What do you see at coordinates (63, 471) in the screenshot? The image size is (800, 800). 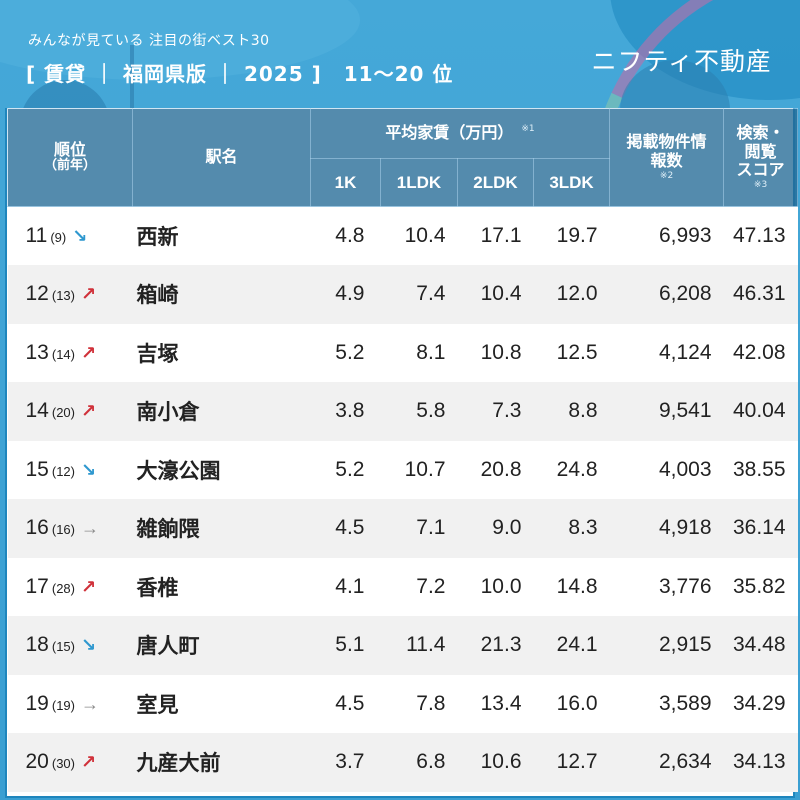 I see `rank-previous: (12)` at bounding box center [63, 471].